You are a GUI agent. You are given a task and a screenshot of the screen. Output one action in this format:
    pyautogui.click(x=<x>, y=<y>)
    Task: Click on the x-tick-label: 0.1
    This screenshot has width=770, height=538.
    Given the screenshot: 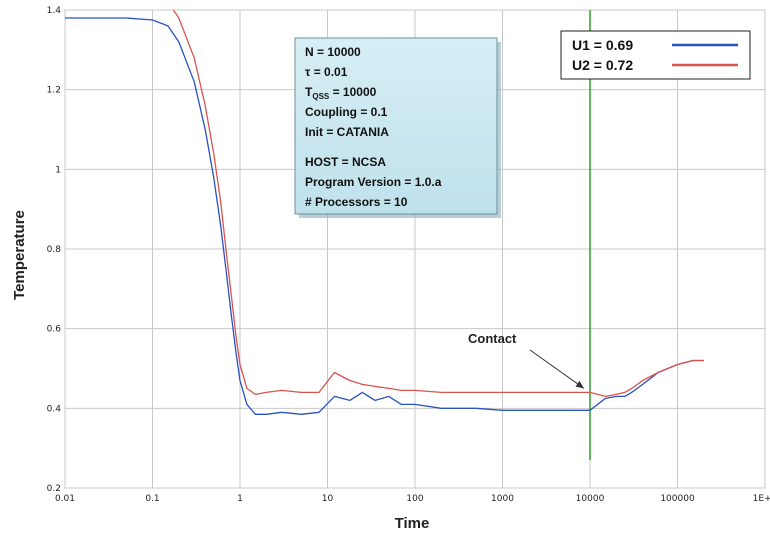 What is the action you would take?
    pyautogui.click(x=152, y=499)
    